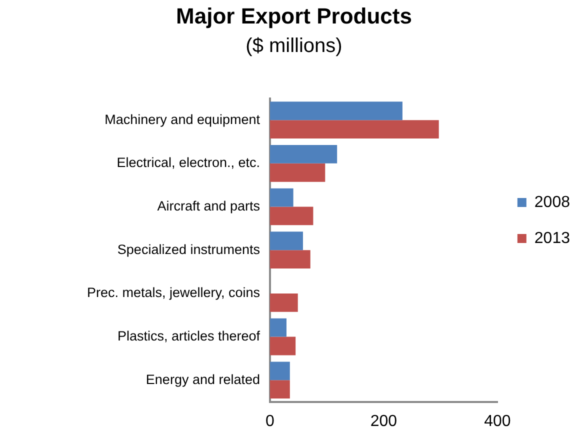  Describe the element at coordinates (173, 292) in the screenshot. I see `y-tick-label: Prec. metals, jewellery, coins` at that location.